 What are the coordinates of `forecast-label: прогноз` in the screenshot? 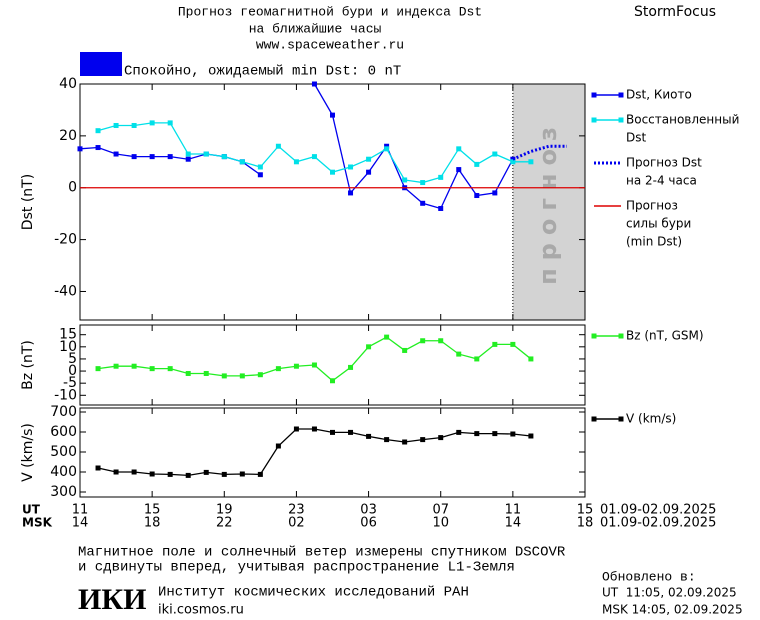 It's located at (548, 202).